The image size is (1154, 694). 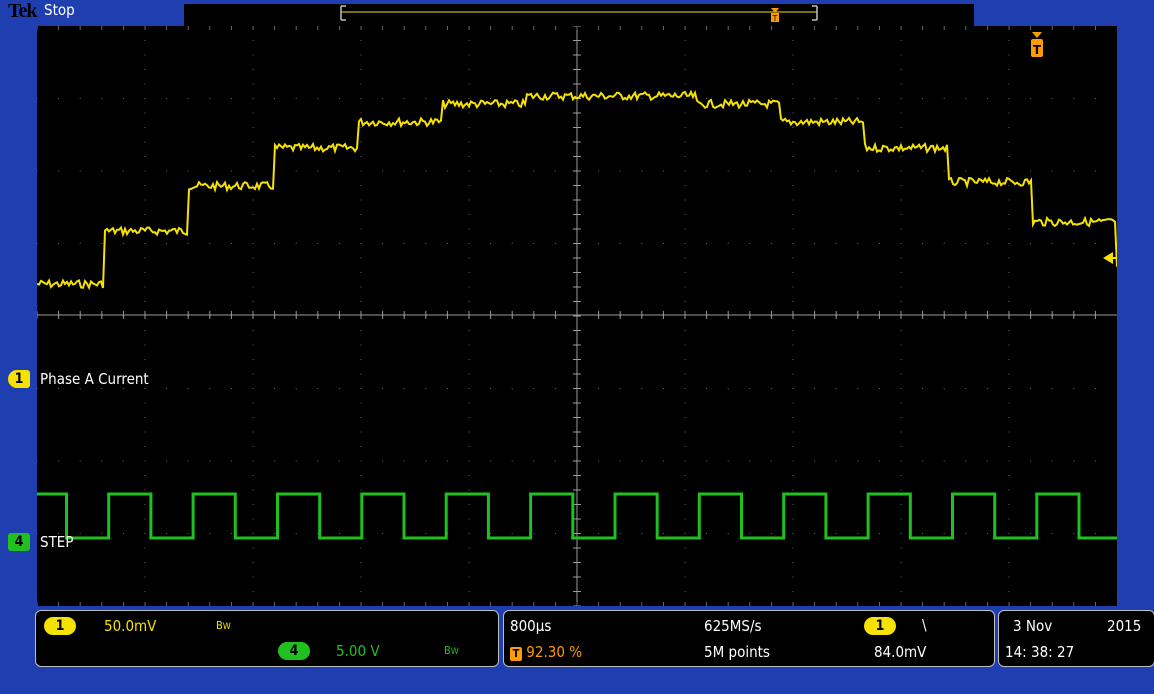 What do you see at coordinates (22, 11) in the screenshot?
I see `brand-logo: Tek` at bounding box center [22, 11].